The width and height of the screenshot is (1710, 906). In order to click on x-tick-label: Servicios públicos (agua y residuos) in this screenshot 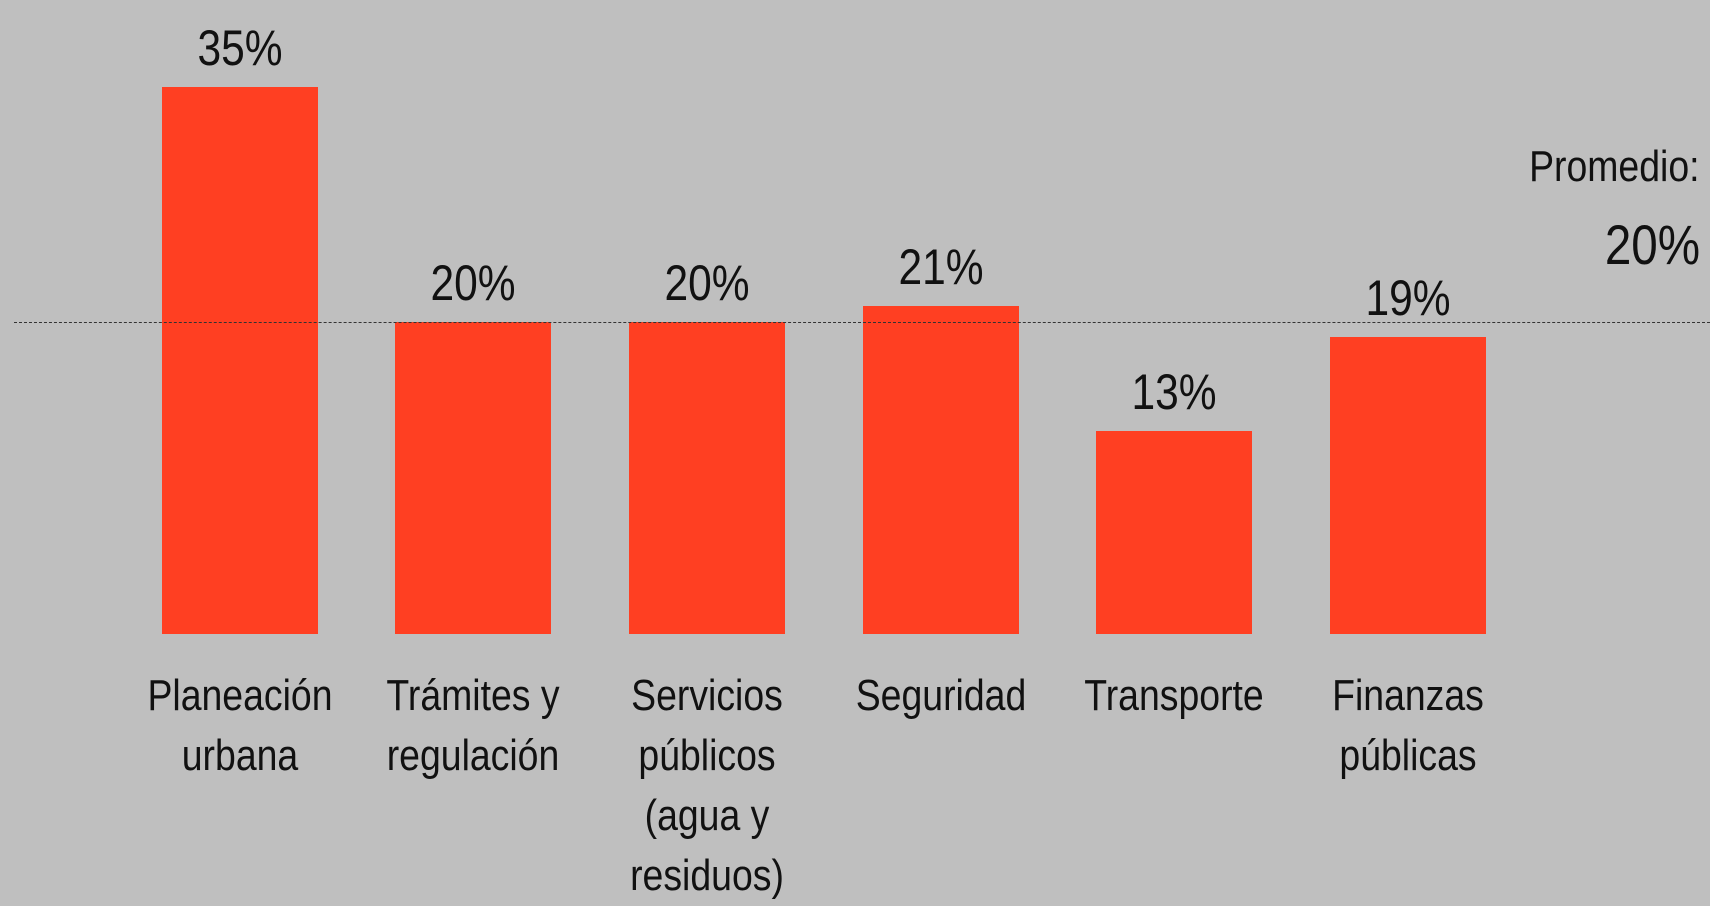, I will do `click(707, 785)`.